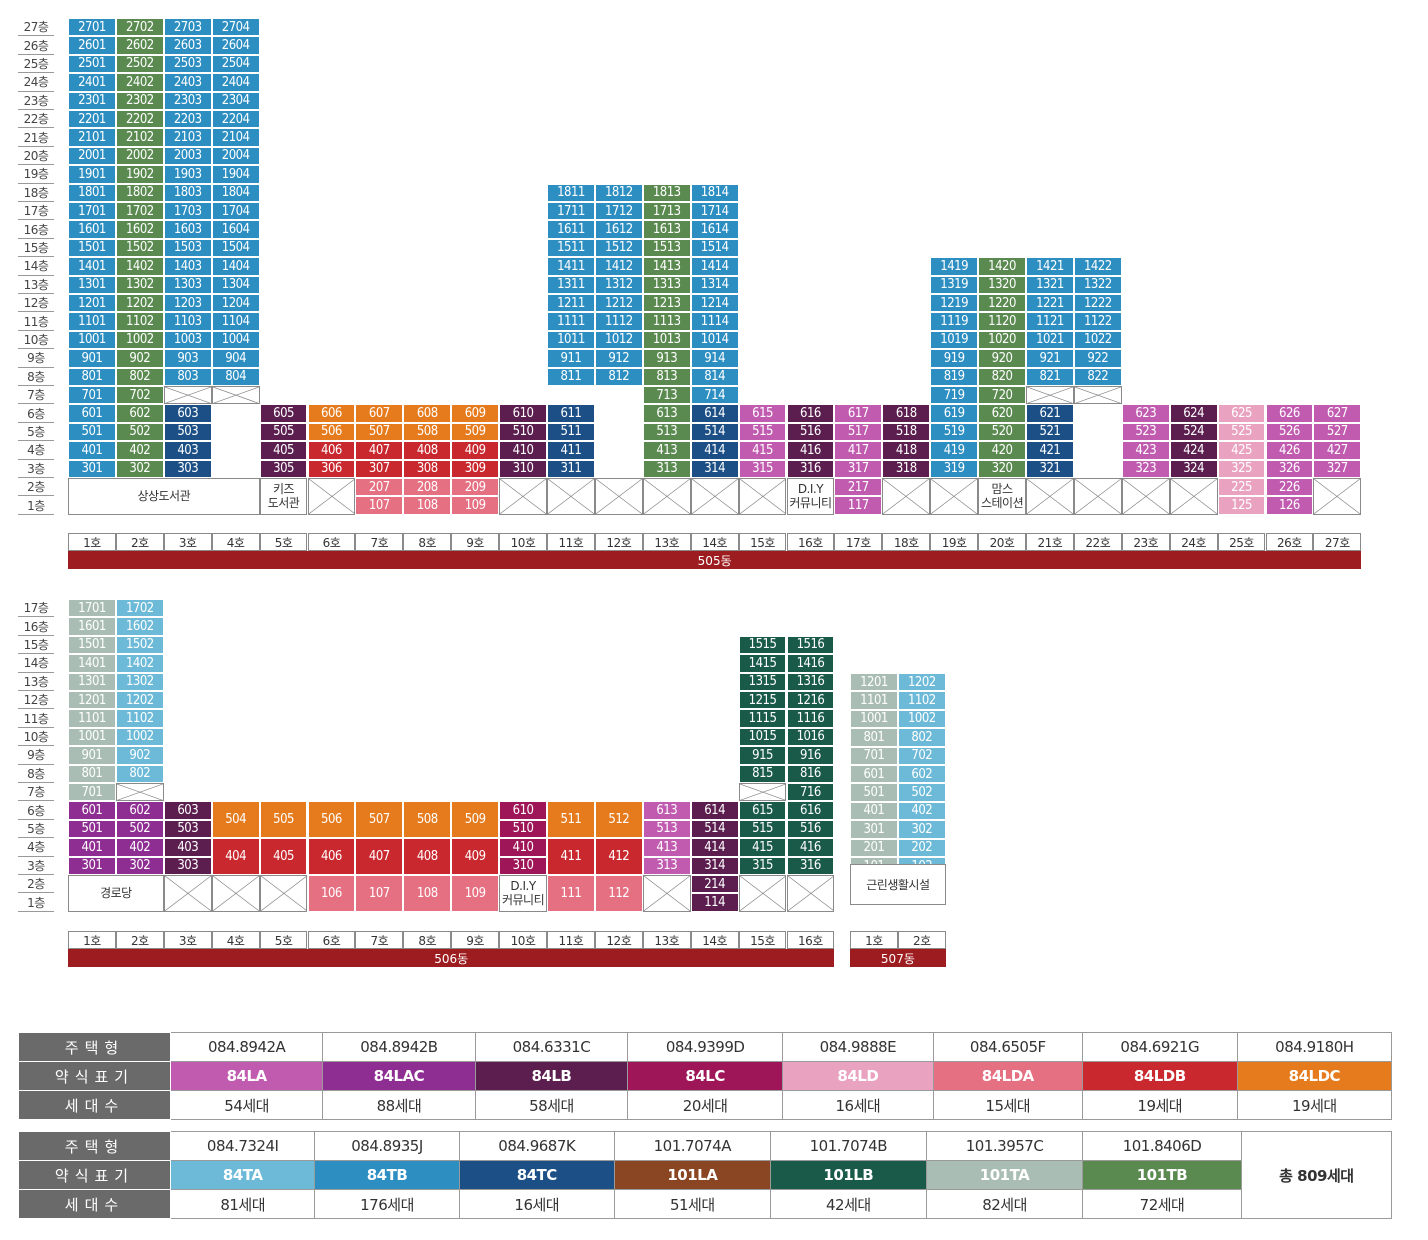 The height and width of the screenshot is (1240, 1428). What do you see at coordinates (139, 284) in the screenshot?
I see `unit-cell: 1302` at bounding box center [139, 284].